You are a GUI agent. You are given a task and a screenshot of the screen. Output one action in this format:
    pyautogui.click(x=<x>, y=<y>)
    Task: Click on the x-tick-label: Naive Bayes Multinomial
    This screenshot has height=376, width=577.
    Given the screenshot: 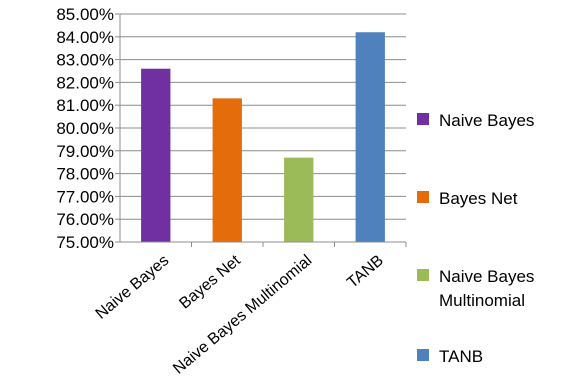 What is the action you would take?
    pyautogui.click(x=242, y=314)
    